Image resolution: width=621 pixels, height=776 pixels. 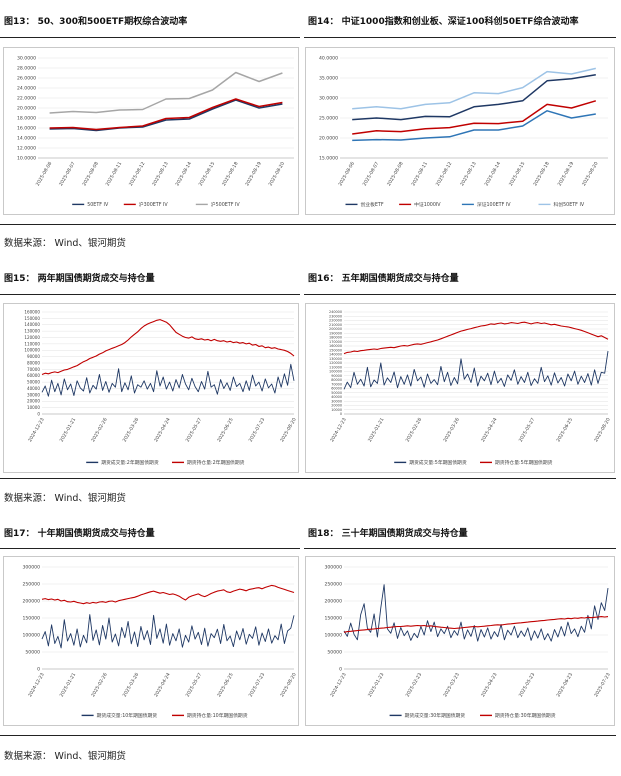 What do you see at coordinates (333, 585) in the screenshot?
I see `y-tick-label: 250000` at bounding box center [333, 585].